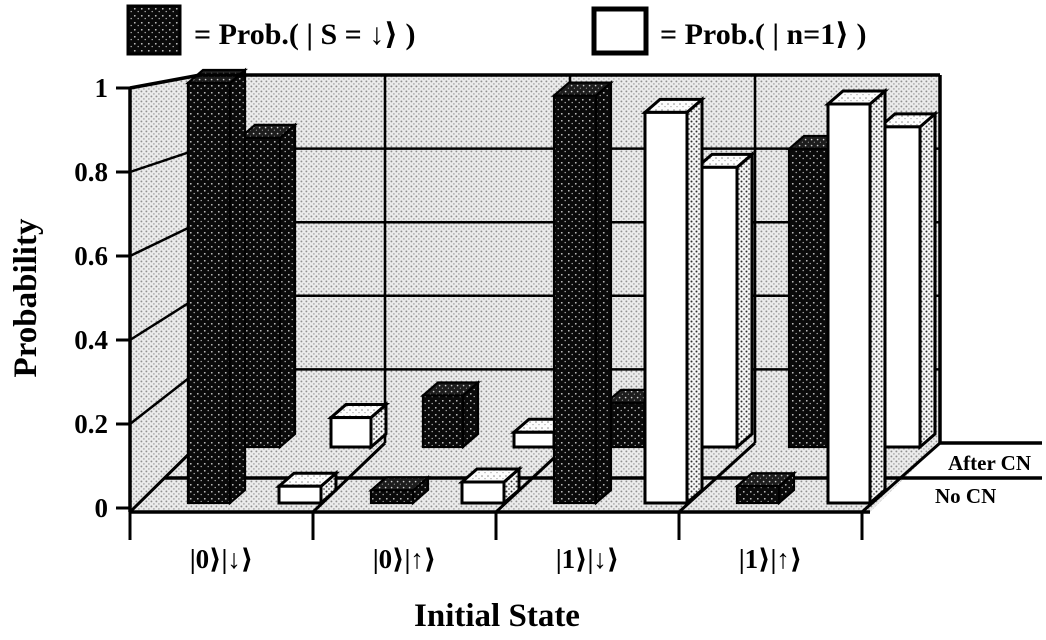  Describe the element at coordinates (534, 81) in the screenshot. I see `top-frame` at that location.